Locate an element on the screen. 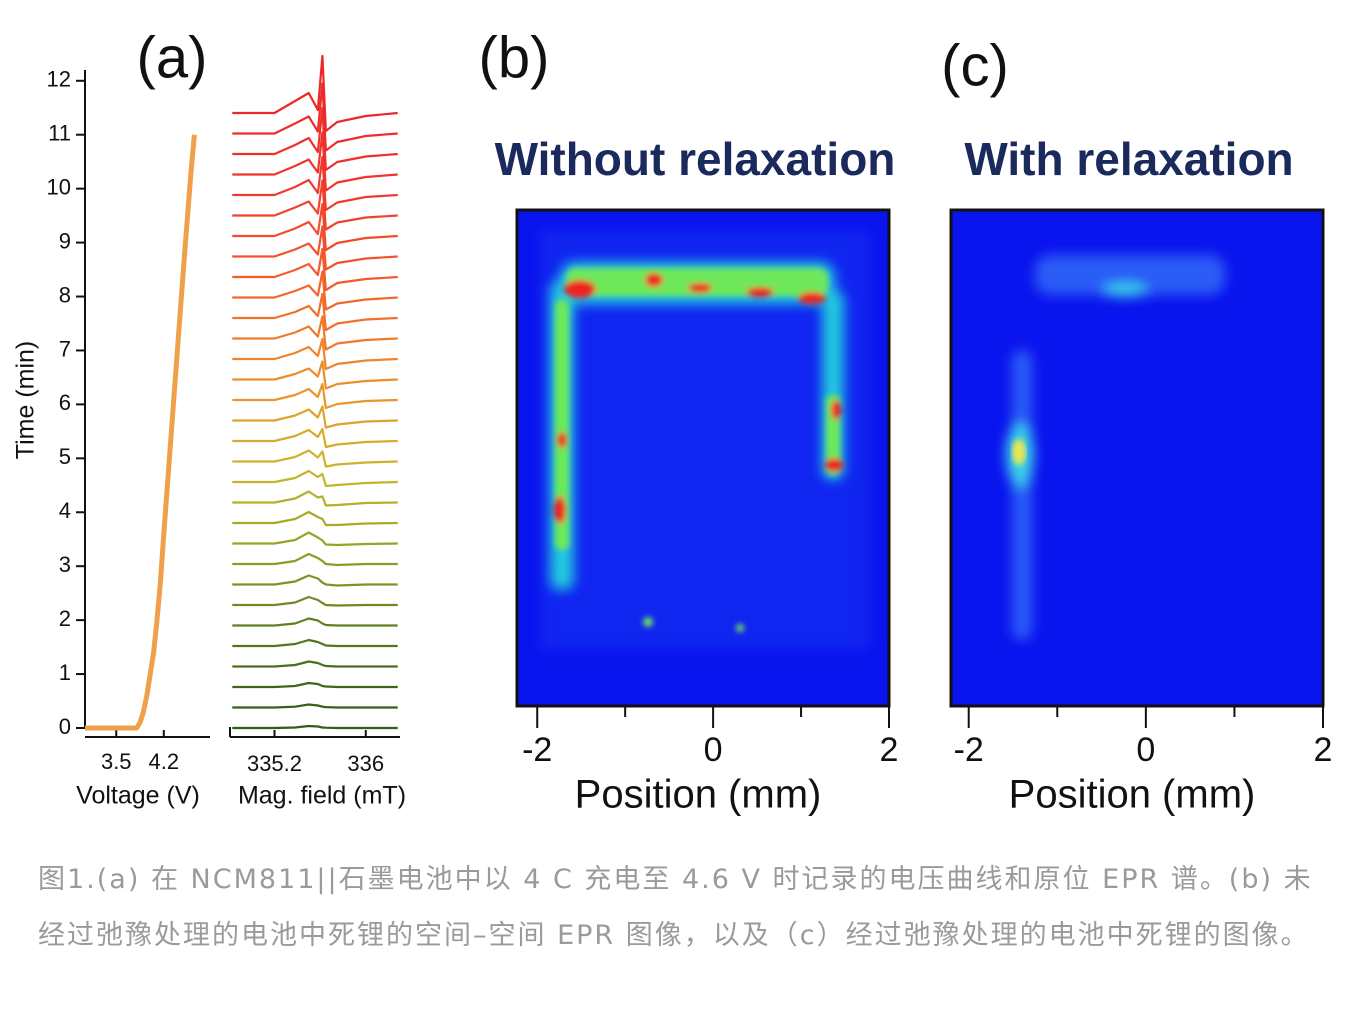 This screenshot has width=1364, height=1034. y-tick-label: 12 is located at coordinates (59, 79).